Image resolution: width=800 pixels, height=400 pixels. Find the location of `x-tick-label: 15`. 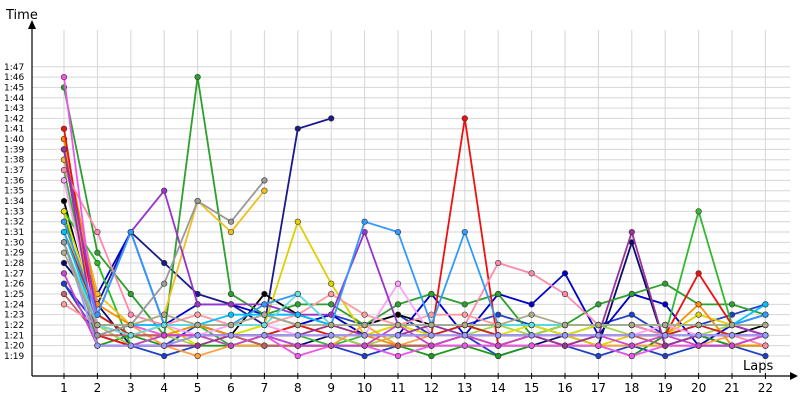

x-tick-label: 15 is located at coordinates (531, 388).